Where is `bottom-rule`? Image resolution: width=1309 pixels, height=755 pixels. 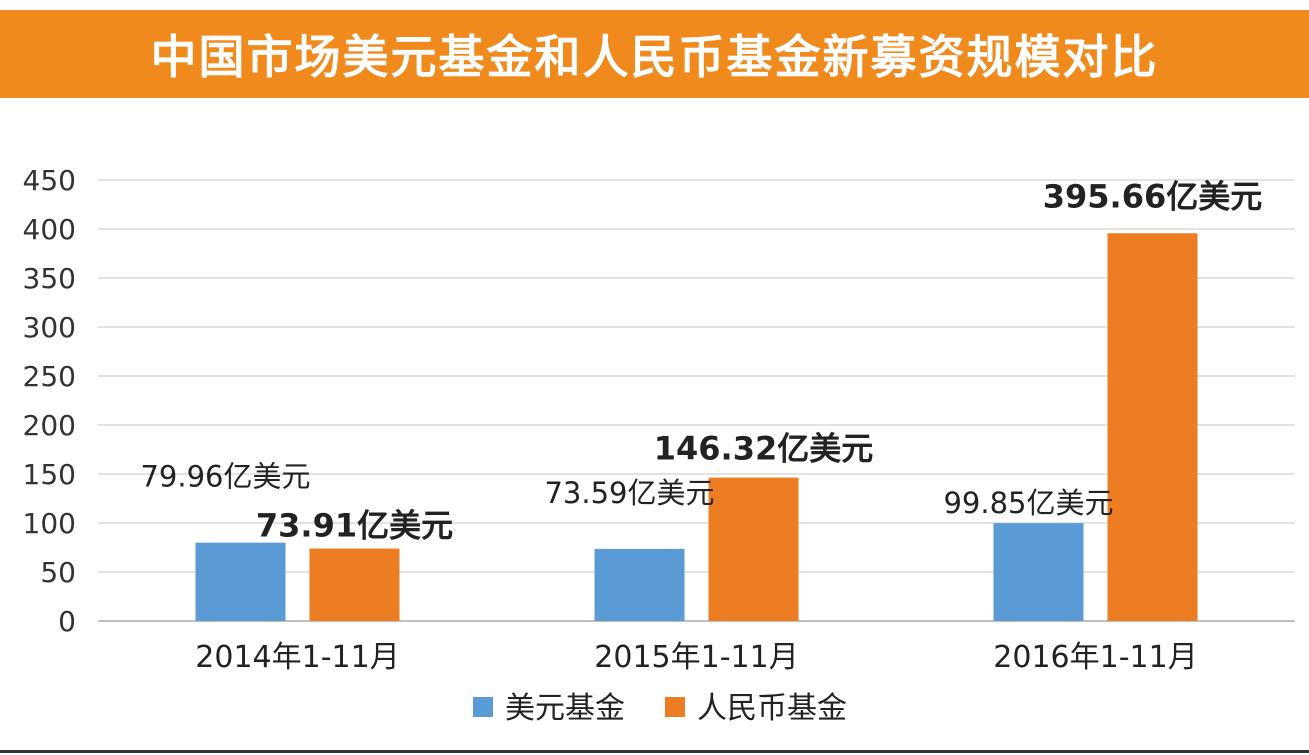
bottom-rule is located at coordinates (654, 751).